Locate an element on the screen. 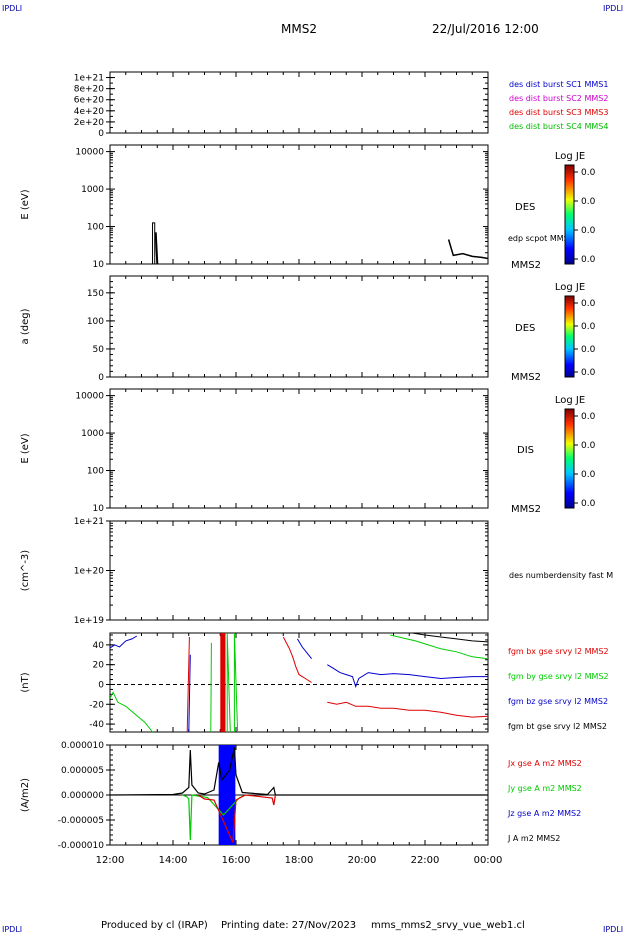 This screenshot has height=934, width=630. bfield-series-group is located at coordinates (299, 682).